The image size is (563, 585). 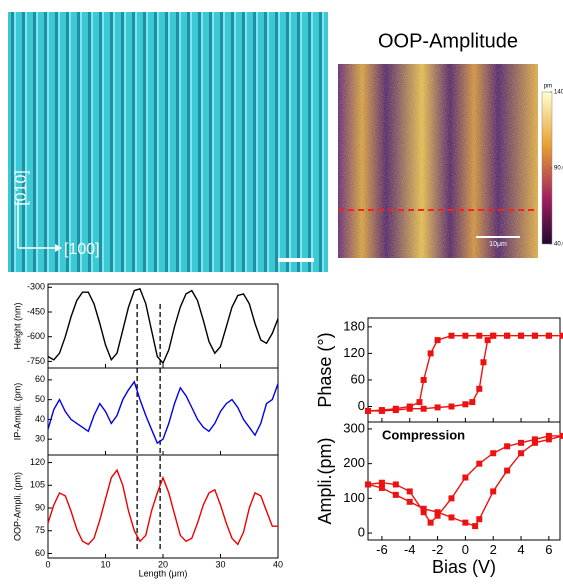 What do you see at coordinates (354, 497) in the screenshot?
I see `y-tick-label: 100` at bounding box center [354, 497].